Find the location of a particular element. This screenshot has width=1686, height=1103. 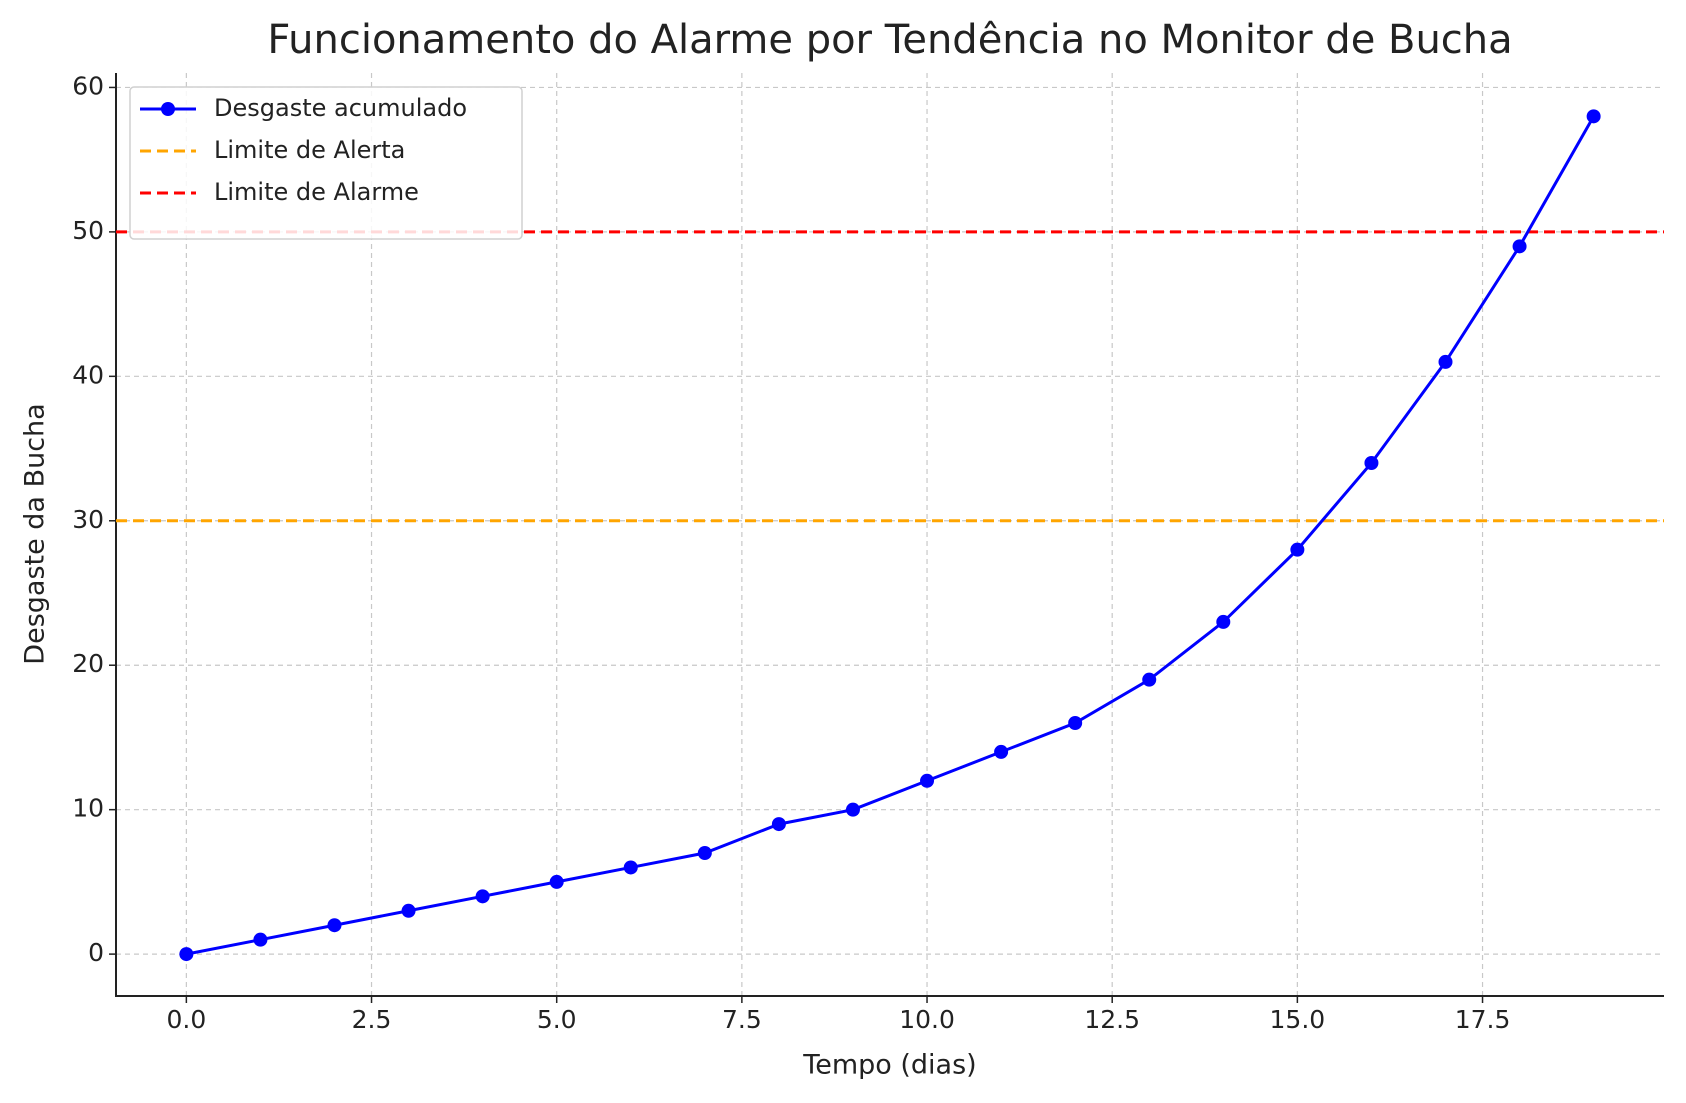

legend-box is located at coordinates (326, 163).